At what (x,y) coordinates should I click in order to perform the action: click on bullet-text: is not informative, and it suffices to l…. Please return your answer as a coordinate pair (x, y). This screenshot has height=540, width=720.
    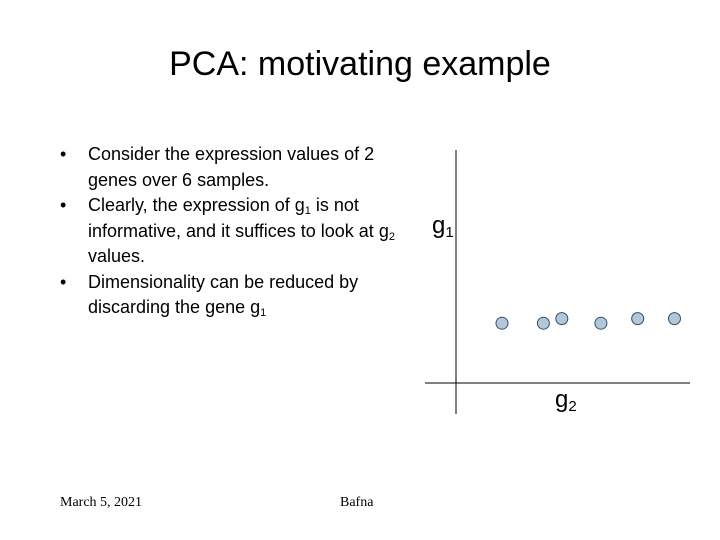
    Looking at the image, I should click on (238, 218).